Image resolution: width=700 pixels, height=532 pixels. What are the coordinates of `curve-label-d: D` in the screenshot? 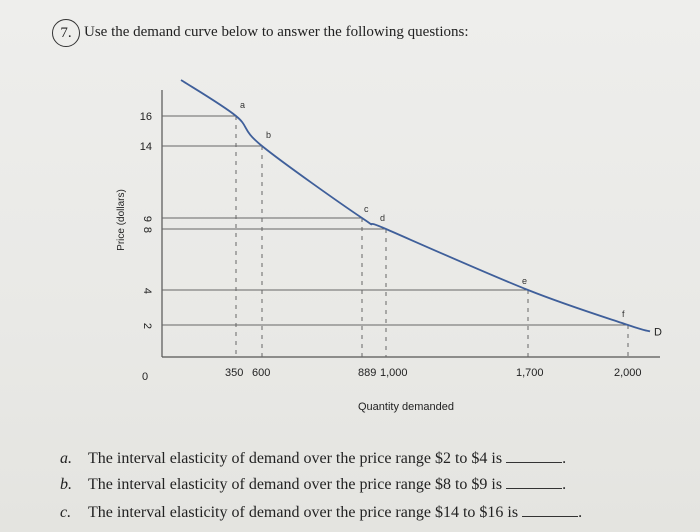 It's located at (658, 332).